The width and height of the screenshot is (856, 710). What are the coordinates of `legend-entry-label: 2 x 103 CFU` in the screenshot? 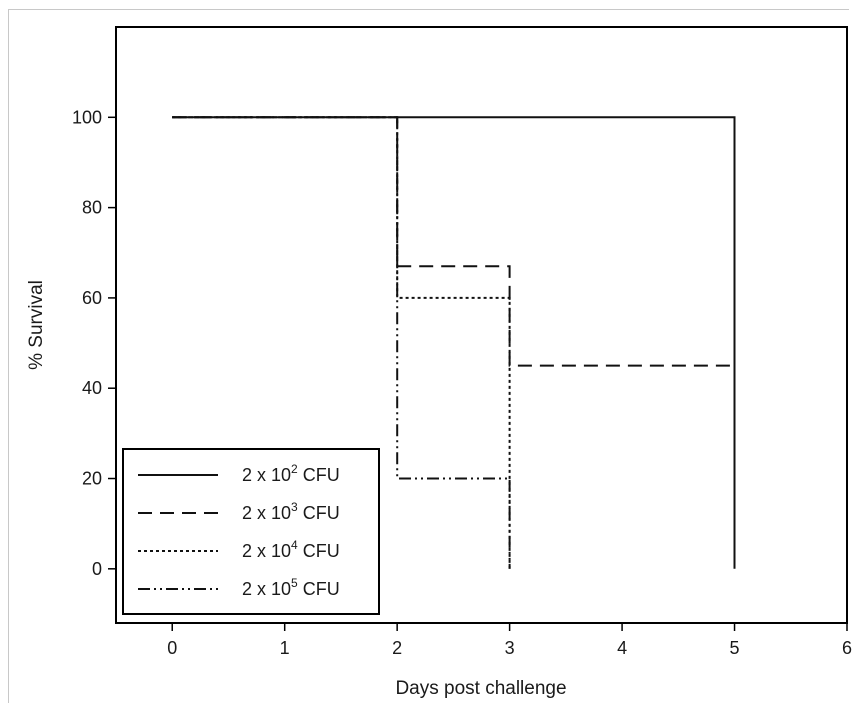 It's located at (291, 511).